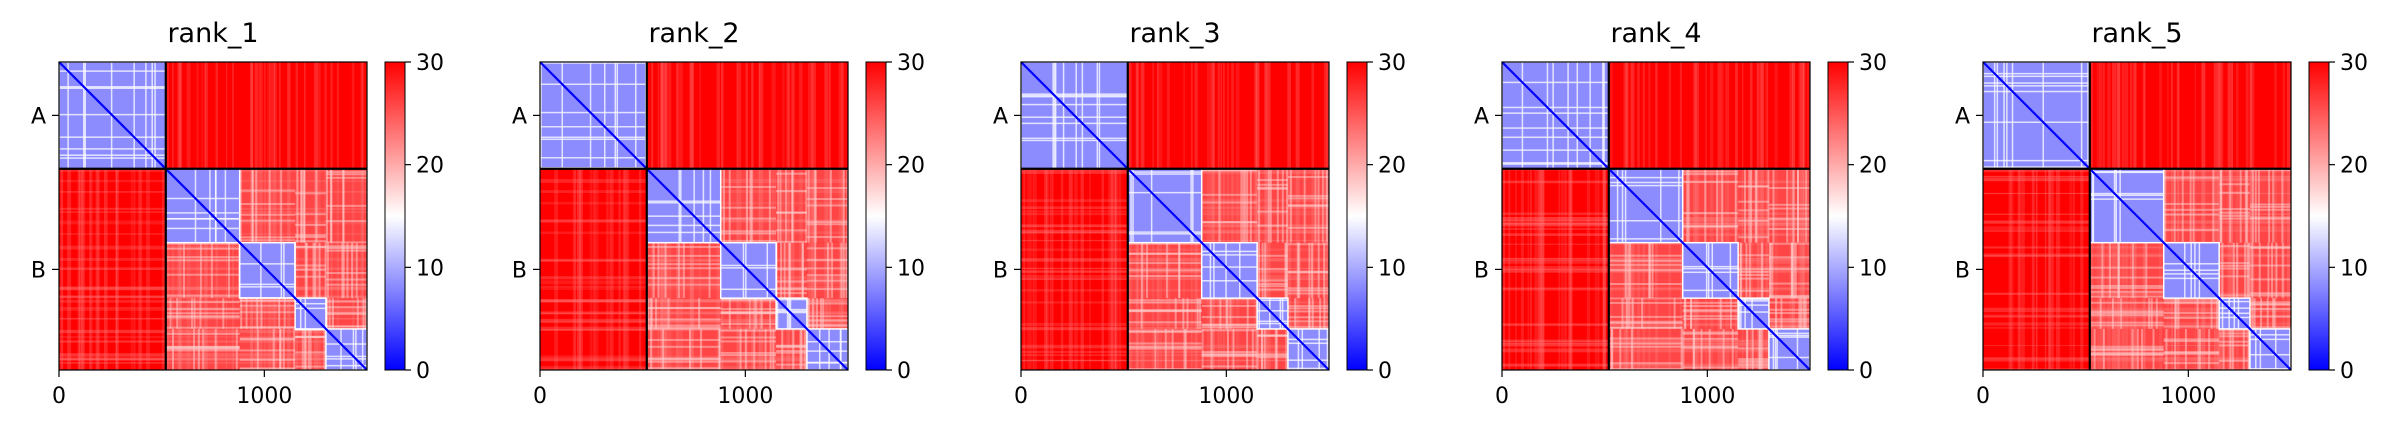 The width and height of the screenshot is (2400, 438). What do you see at coordinates (745, 396) in the screenshot?
I see `x-tick-label: 1000` at bounding box center [745, 396].